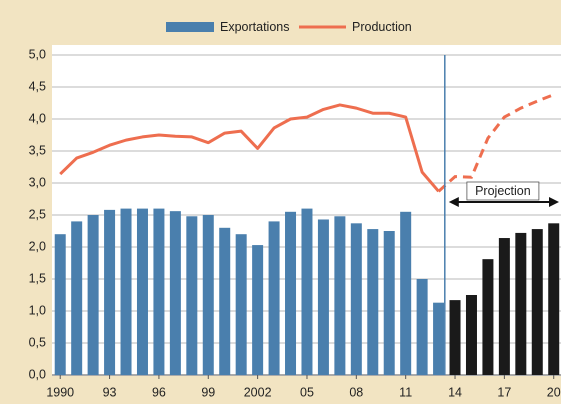 The height and width of the screenshot is (404, 561). Describe the element at coordinates (356, 392) in the screenshot. I see `x-tick-label: 08` at that location.